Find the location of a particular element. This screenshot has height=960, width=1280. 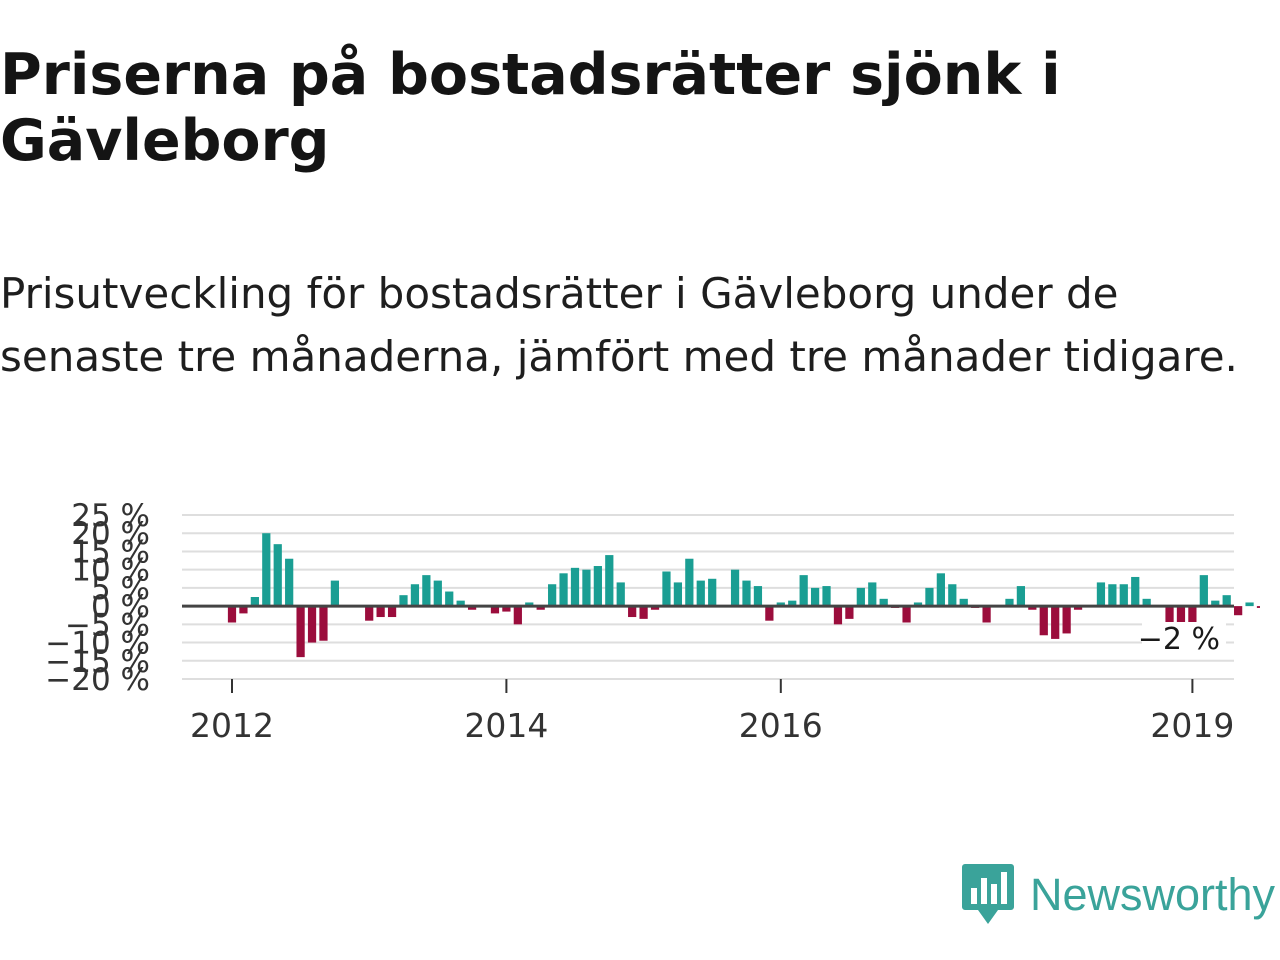

y-tick-label: 25 % is located at coordinates (110, 516).